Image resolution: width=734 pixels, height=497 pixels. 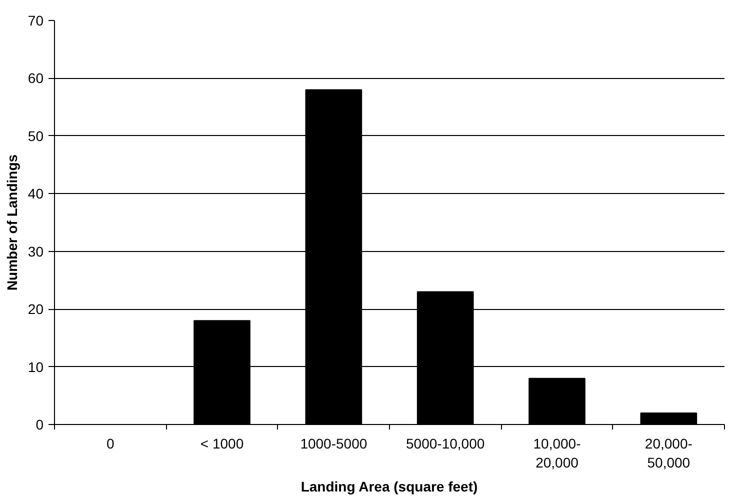 What do you see at coordinates (110, 444) in the screenshot?
I see `x-tick-label: 0` at bounding box center [110, 444].